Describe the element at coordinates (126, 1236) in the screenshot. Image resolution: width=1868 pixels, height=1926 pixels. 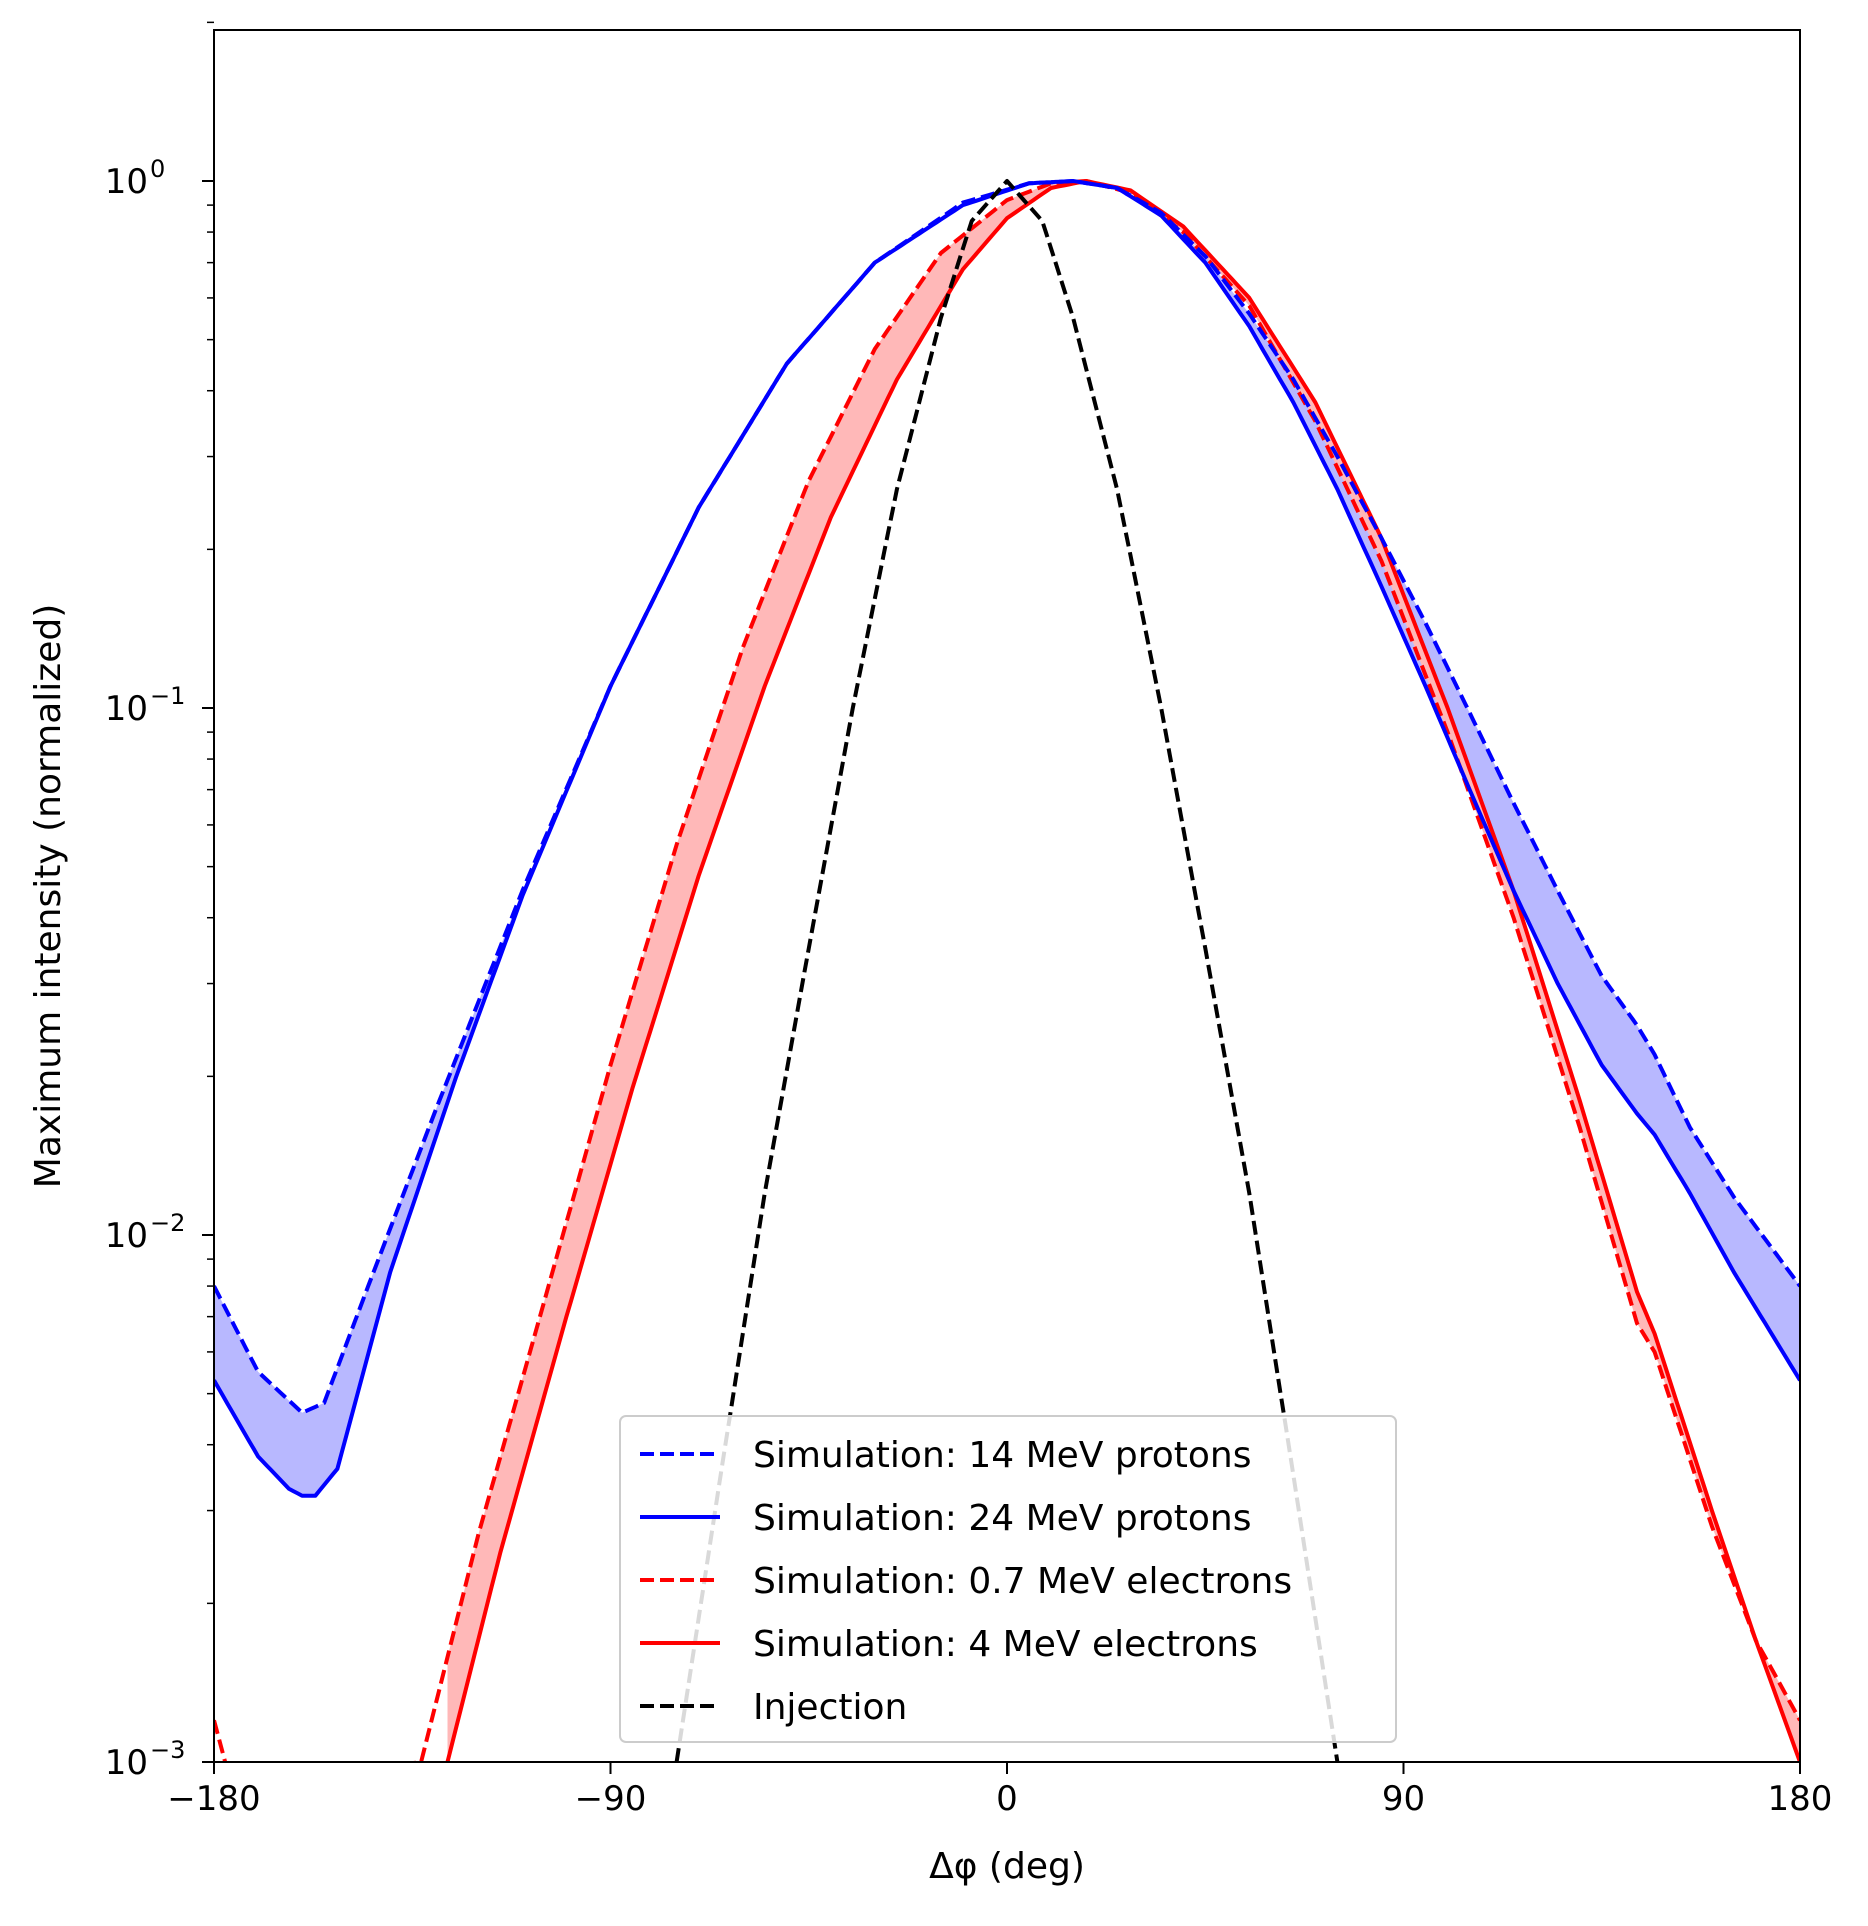
I see `y-tick-label-2: 10` at that location.